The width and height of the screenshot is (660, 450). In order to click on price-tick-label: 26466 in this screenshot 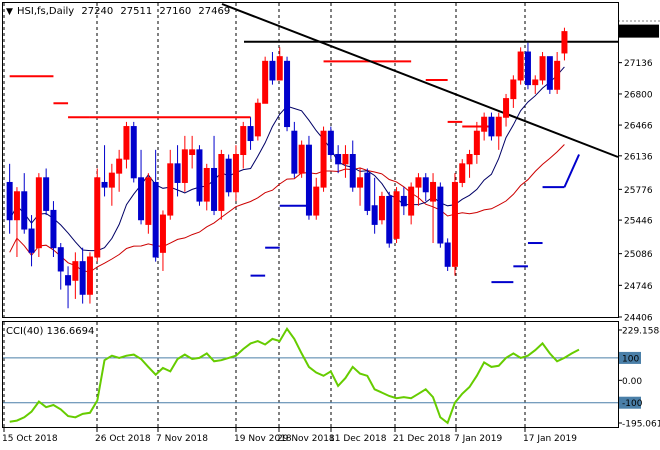, I will do `click(638, 127)`.